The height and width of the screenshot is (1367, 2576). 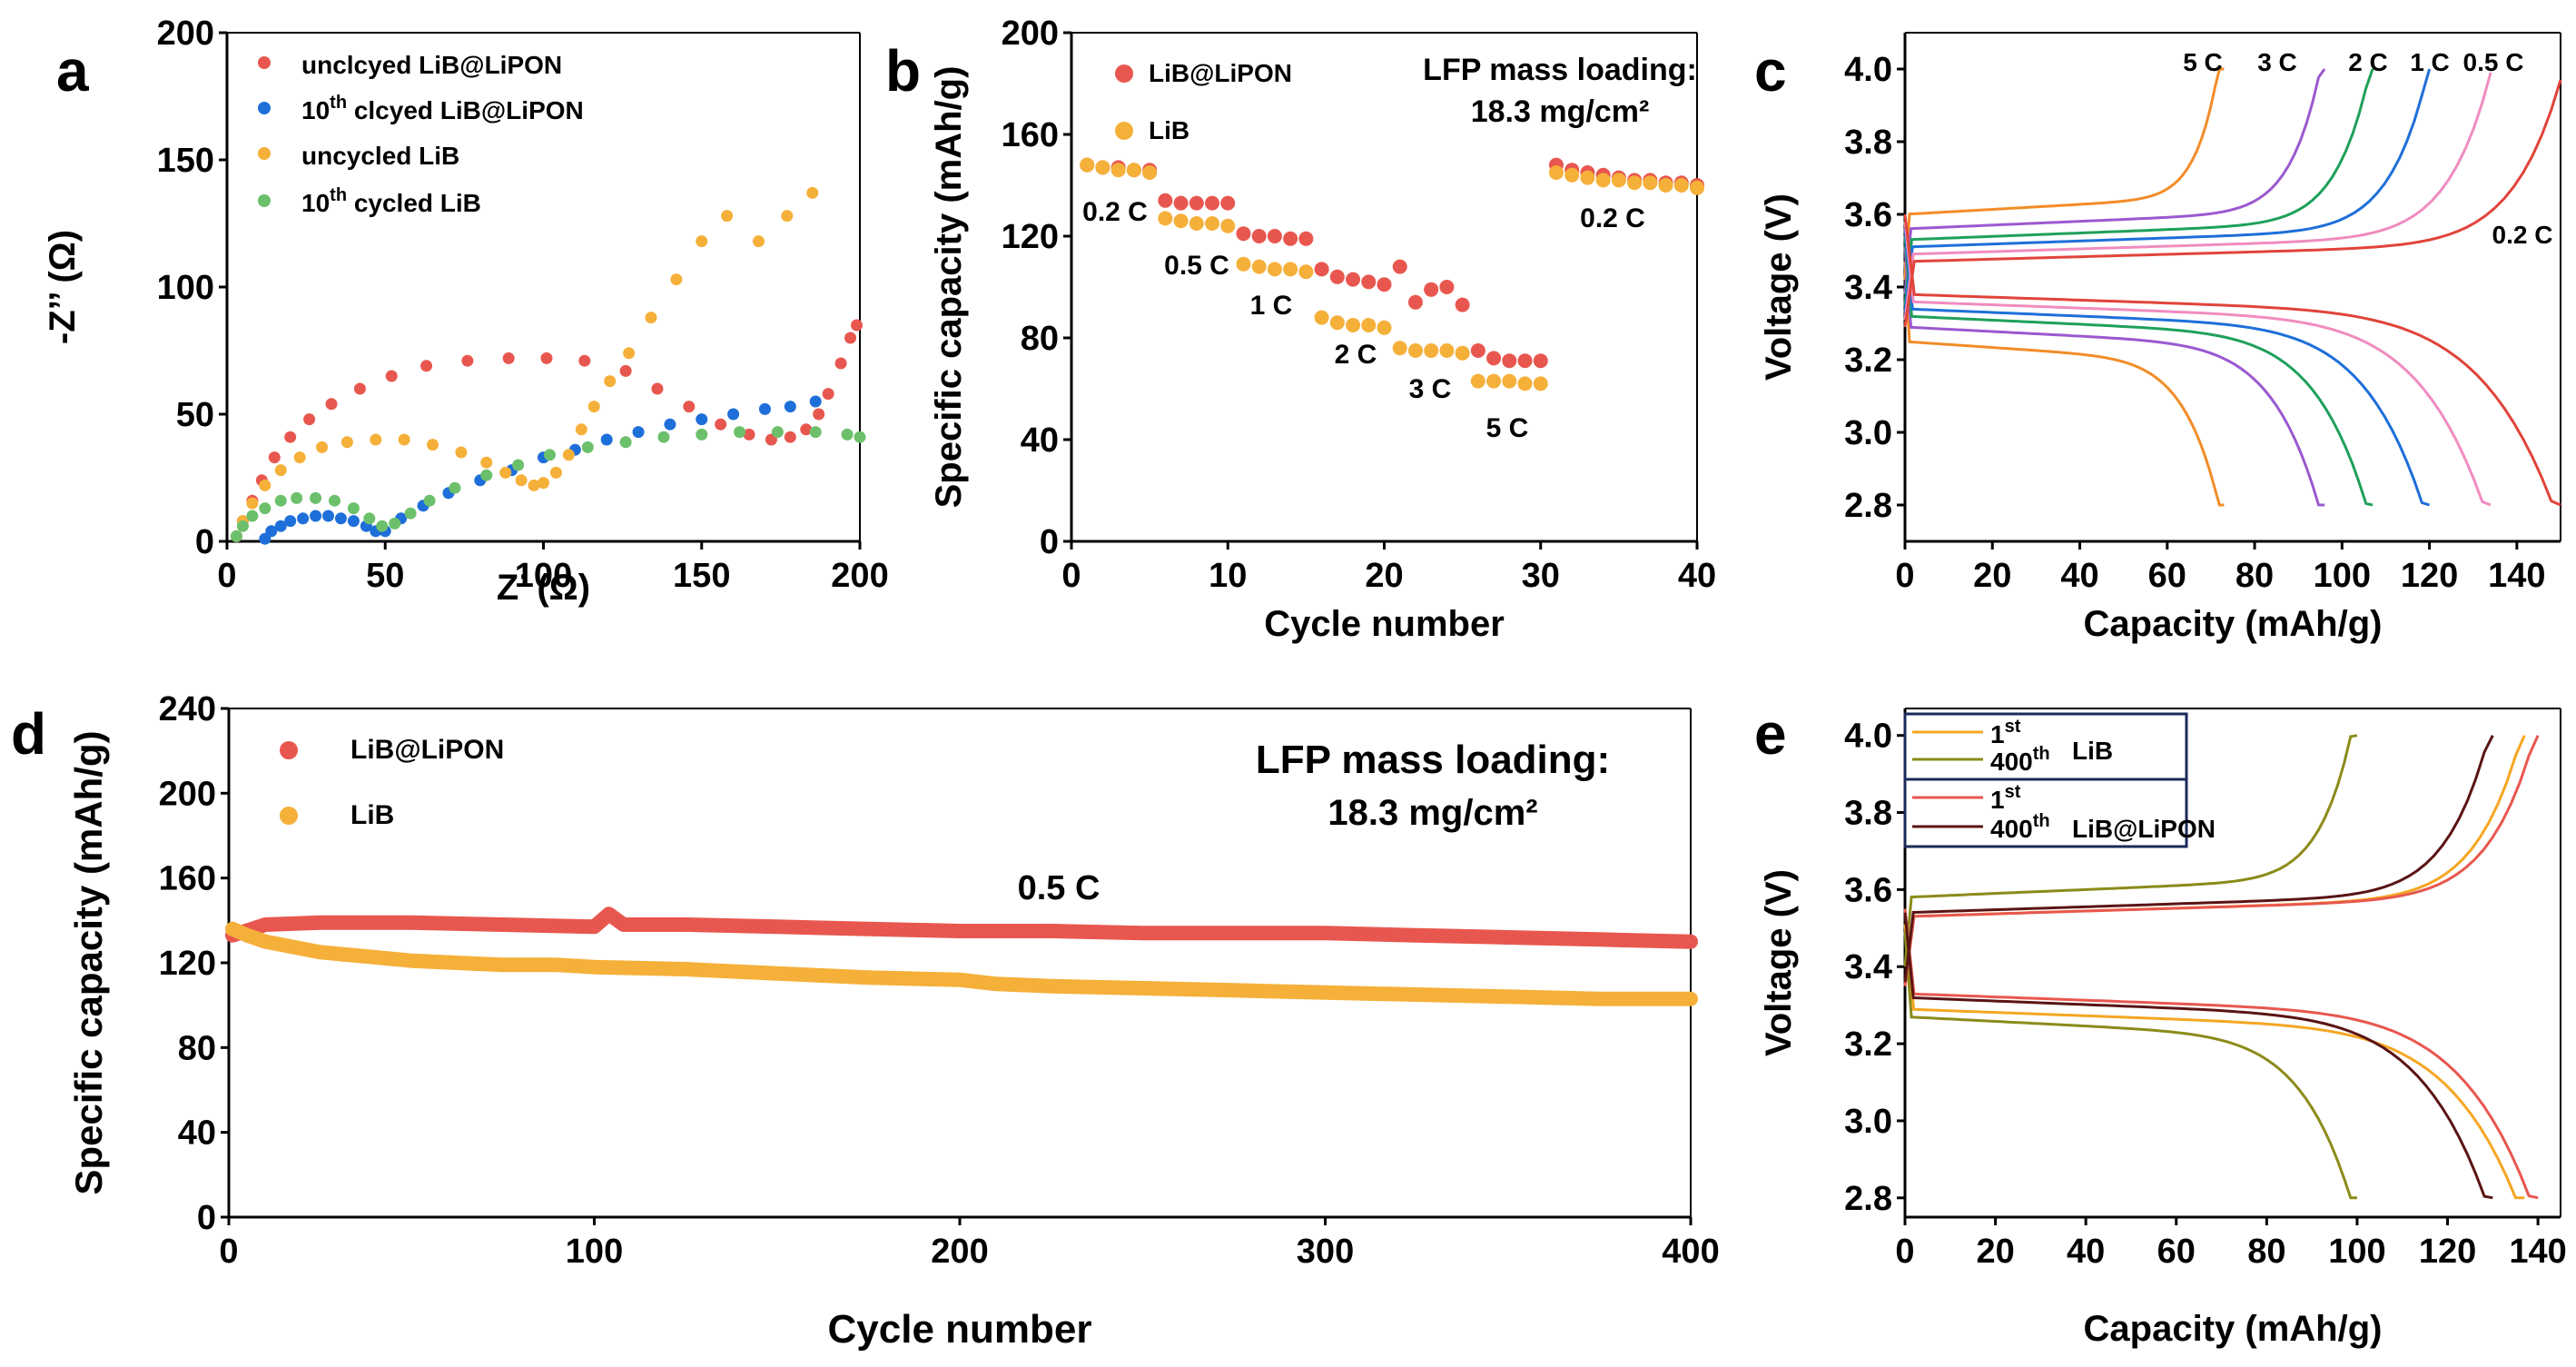 What do you see at coordinates (2006, 798) in the screenshot?
I see `e-legend-label: 1st` at bounding box center [2006, 798].